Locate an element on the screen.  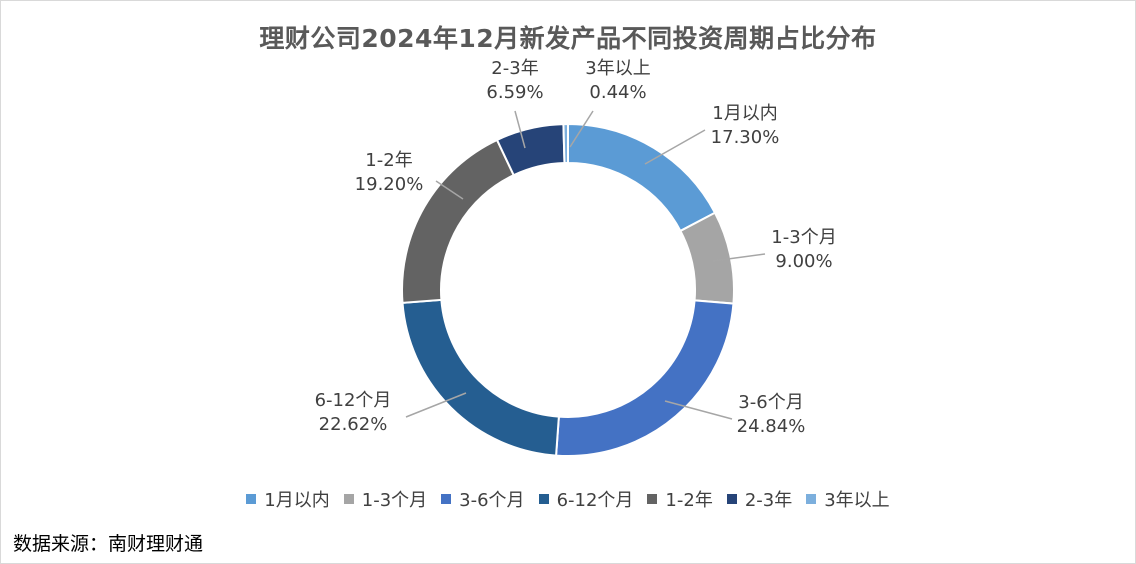
slice-category-label: 3年以上 is located at coordinates (617, 68).